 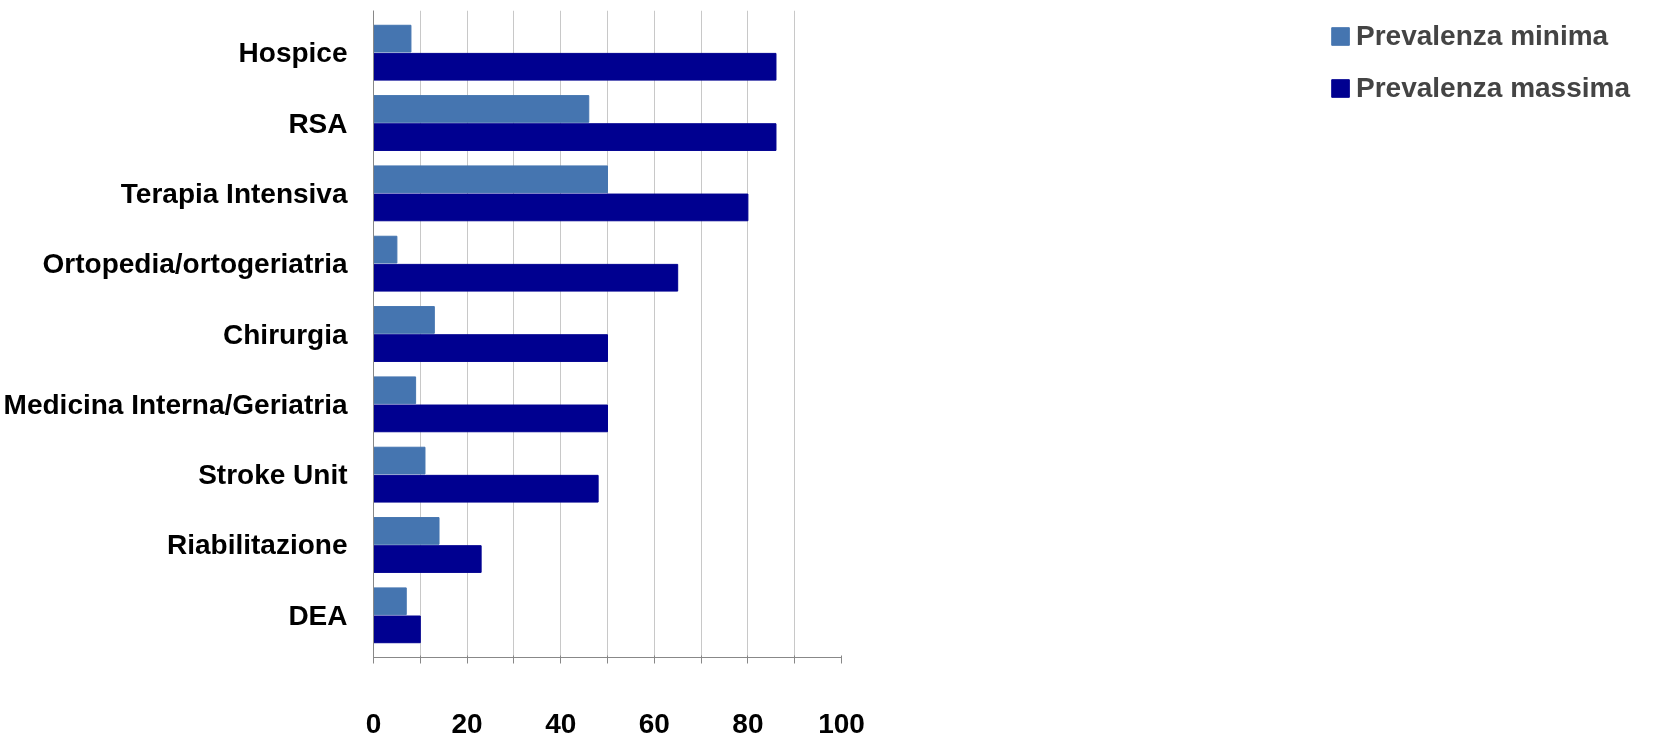 What do you see at coordinates (257, 545) in the screenshot?
I see `y-tick-label: Riabilitazione` at bounding box center [257, 545].